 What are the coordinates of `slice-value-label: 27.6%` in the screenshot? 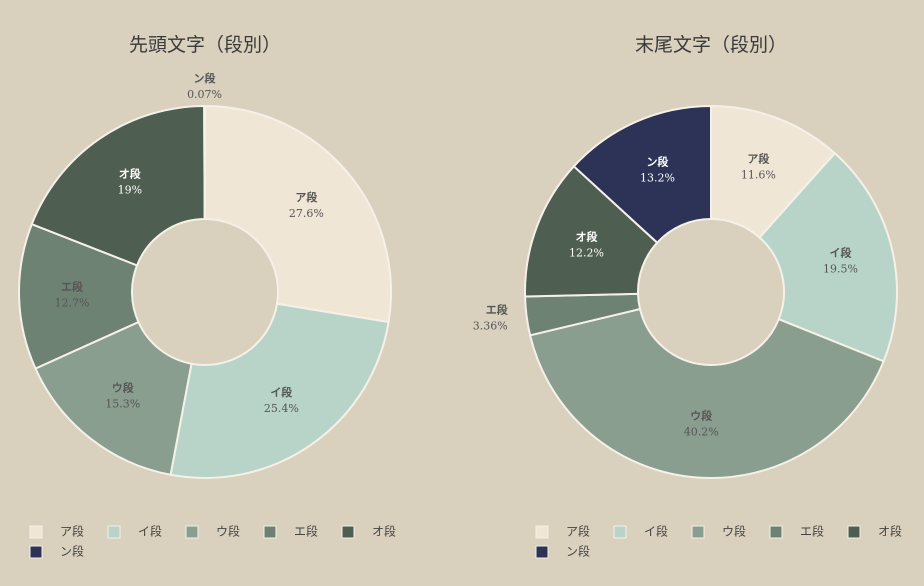 It's located at (306, 213).